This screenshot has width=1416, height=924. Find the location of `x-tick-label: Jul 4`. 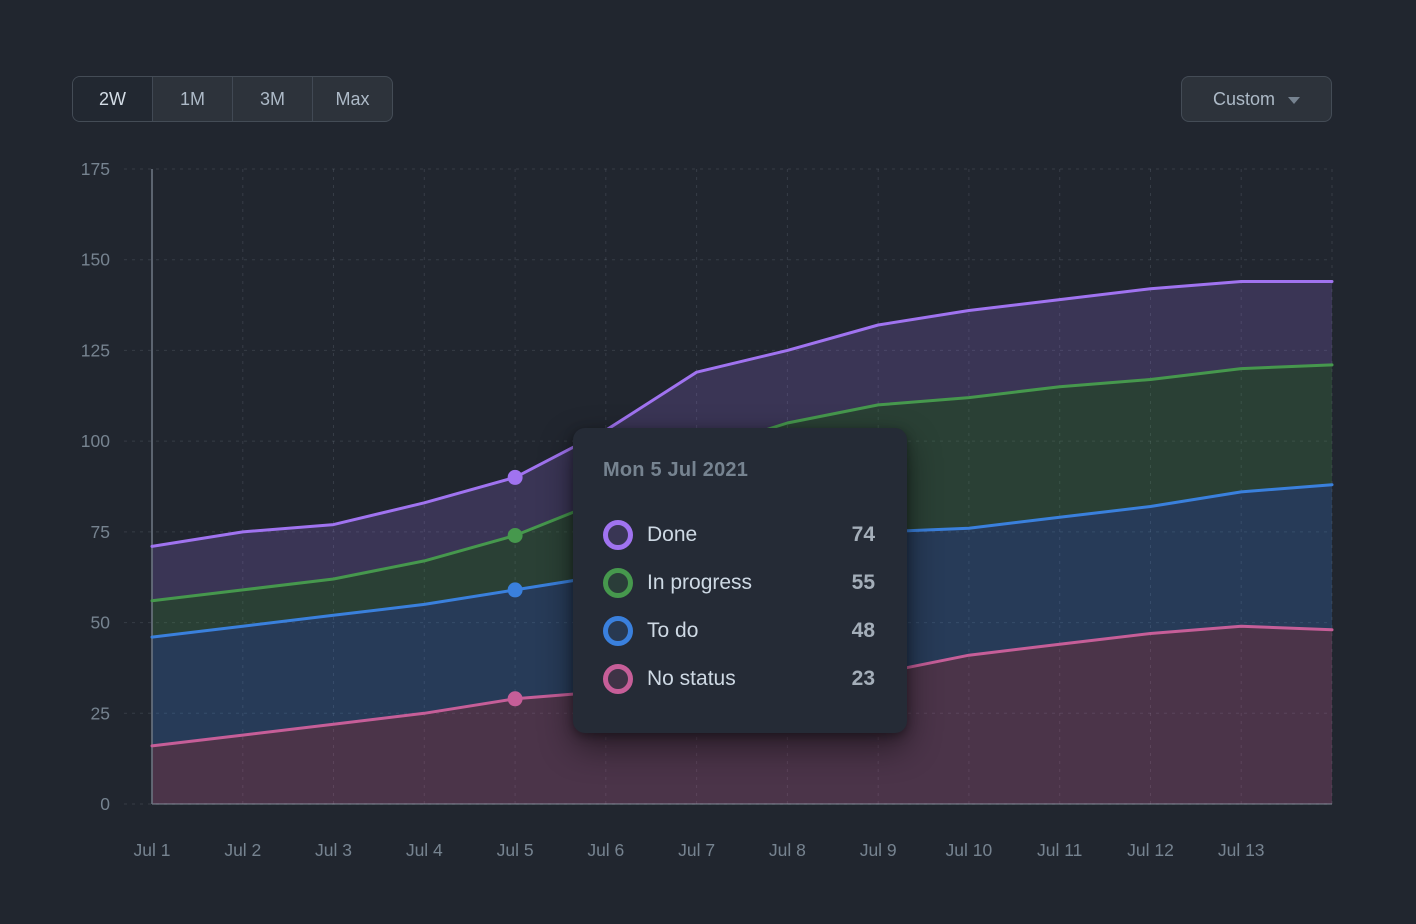

x-tick-label: Jul 4 is located at coordinates (424, 850).